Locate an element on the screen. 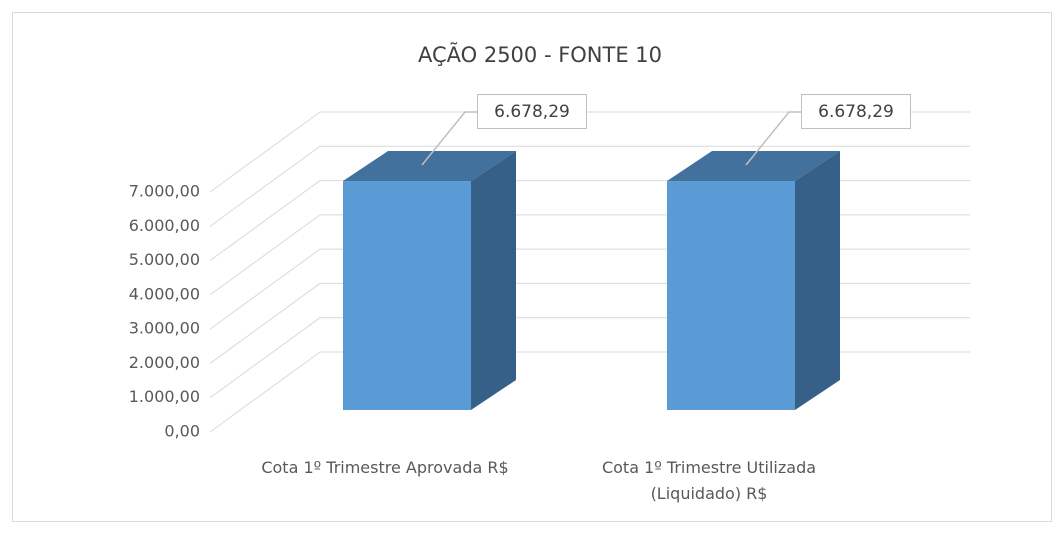 This screenshot has width=1064, height=536. y-tick-label: 4.000,00 is located at coordinates (164, 293).